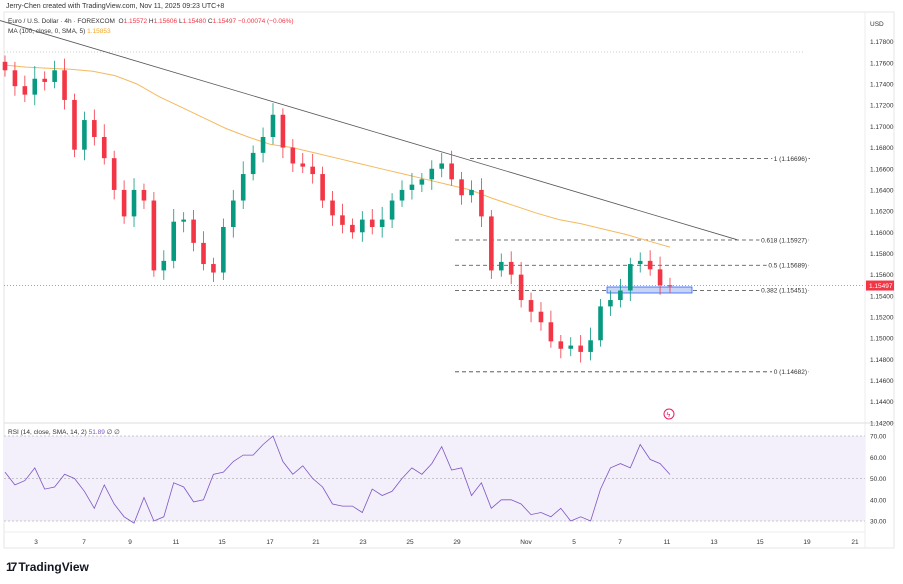  I want to click on rsi-tick-label: 50.00, so click(878, 479).